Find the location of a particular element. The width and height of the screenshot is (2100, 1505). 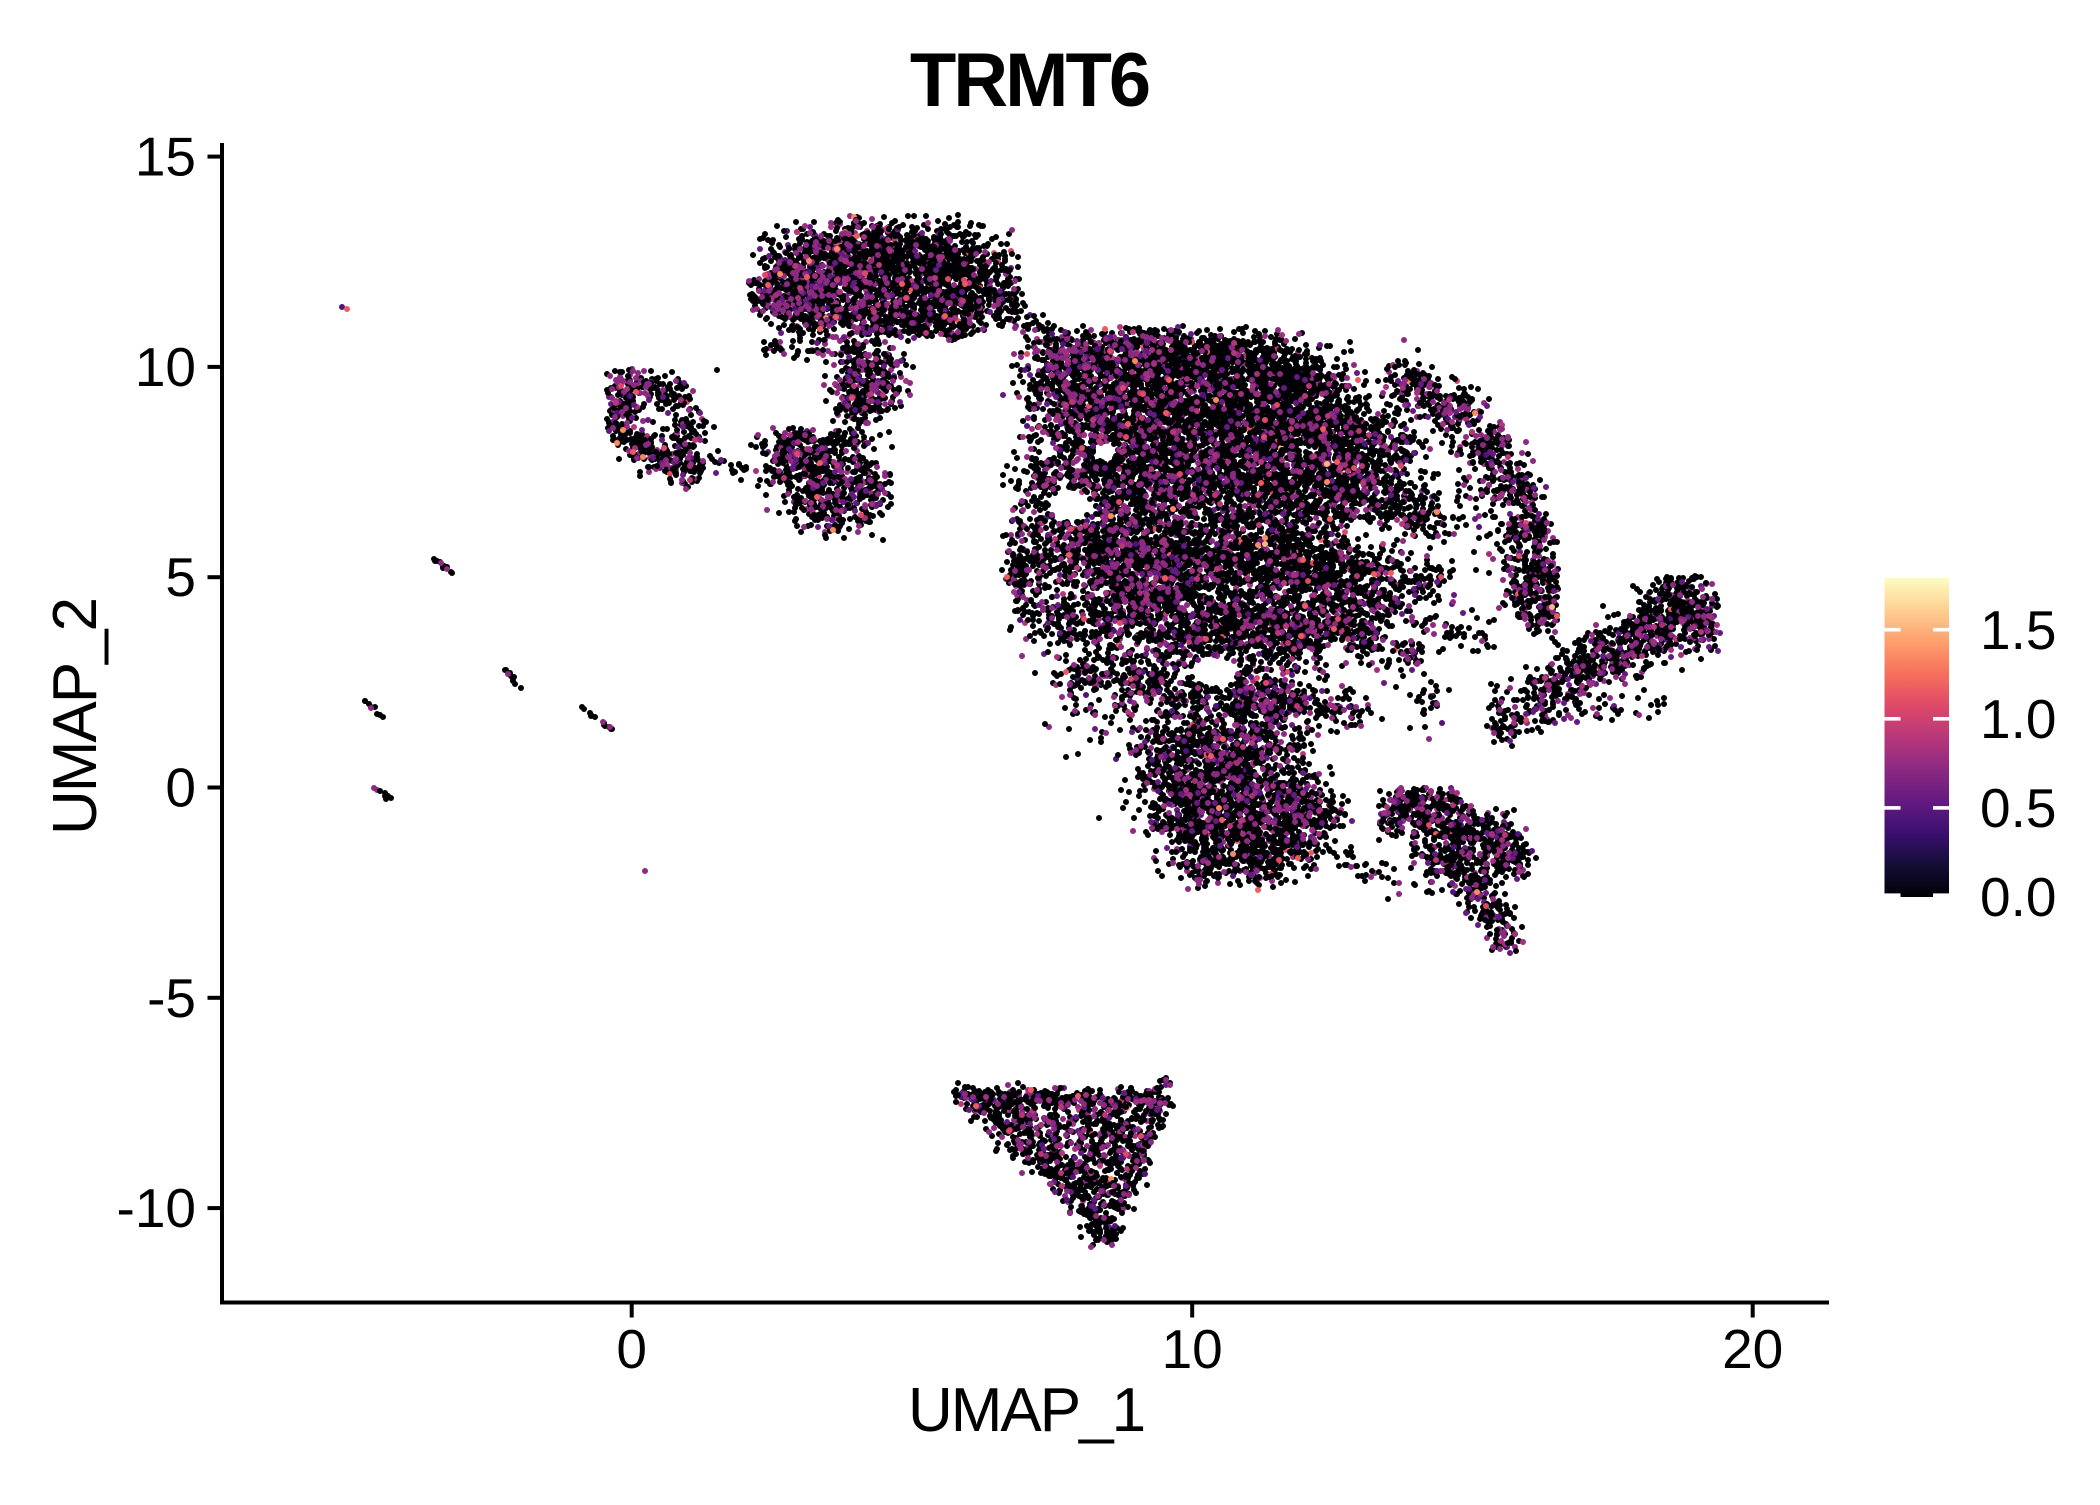

svg-text: UMAP_2 is located at coordinates (75, 717).